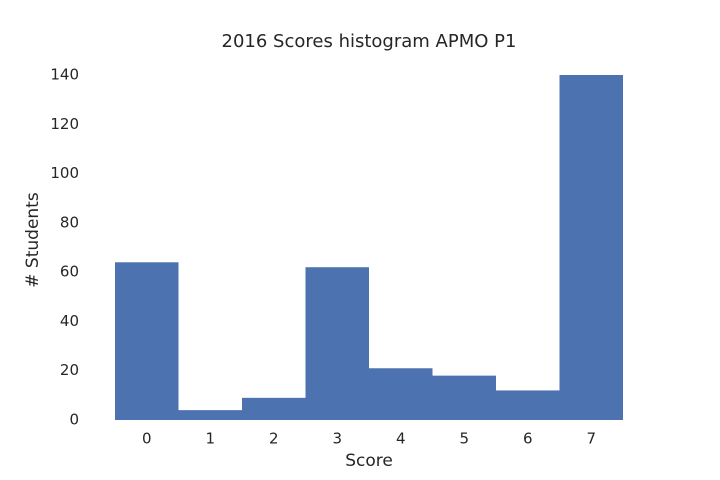  What do you see at coordinates (210, 439) in the screenshot?
I see `x-tick-label: 1` at bounding box center [210, 439].